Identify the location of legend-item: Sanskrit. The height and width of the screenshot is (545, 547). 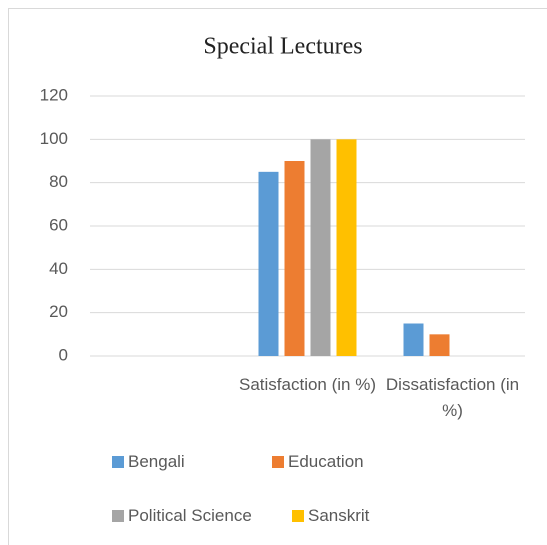
(330, 516).